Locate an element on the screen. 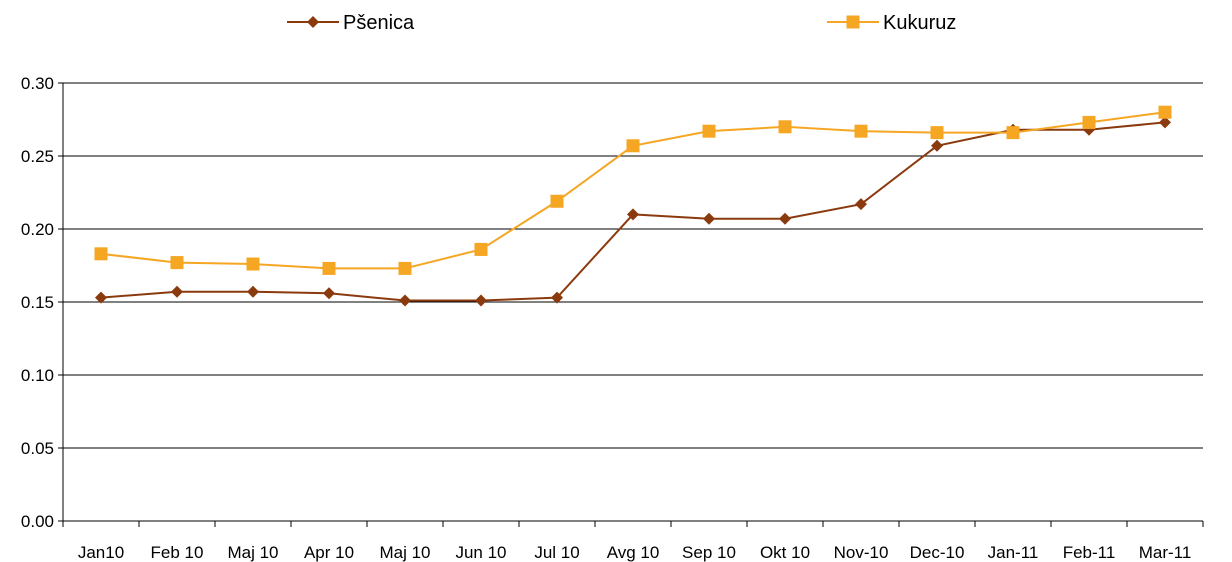  x-tick-label: Apr 10 is located at coordinates (329, 552).